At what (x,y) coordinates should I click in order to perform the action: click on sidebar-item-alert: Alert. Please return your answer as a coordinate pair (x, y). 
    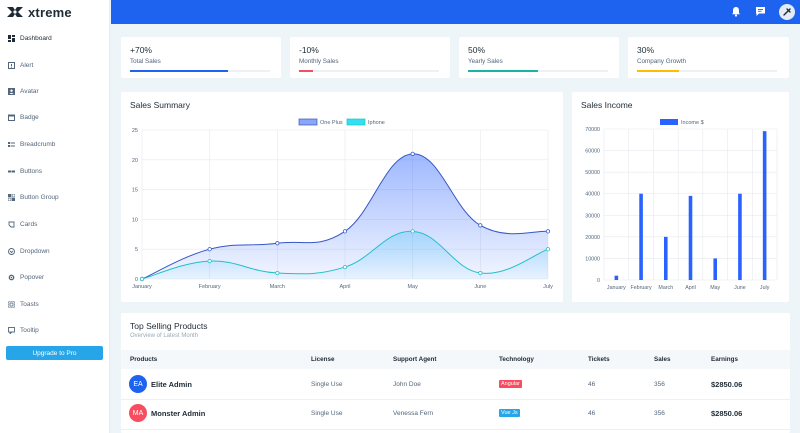
    Looking at the image, I should click on (58, 65).